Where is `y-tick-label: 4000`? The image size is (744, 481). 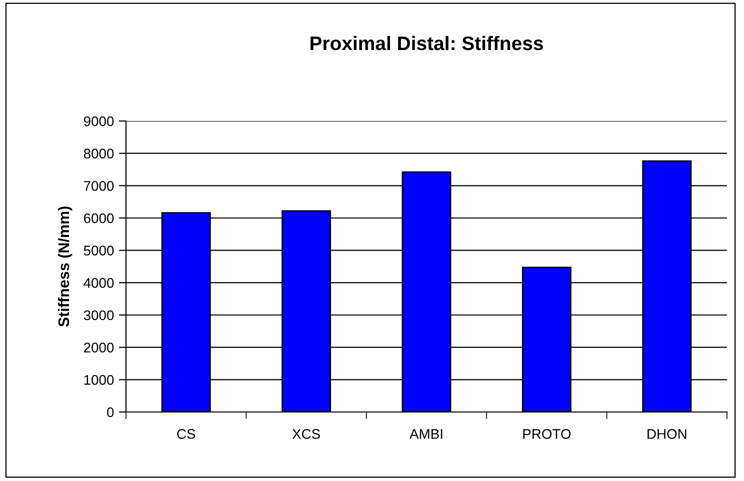
y-tick-label: 4000 is located at coordinates (99, 283).